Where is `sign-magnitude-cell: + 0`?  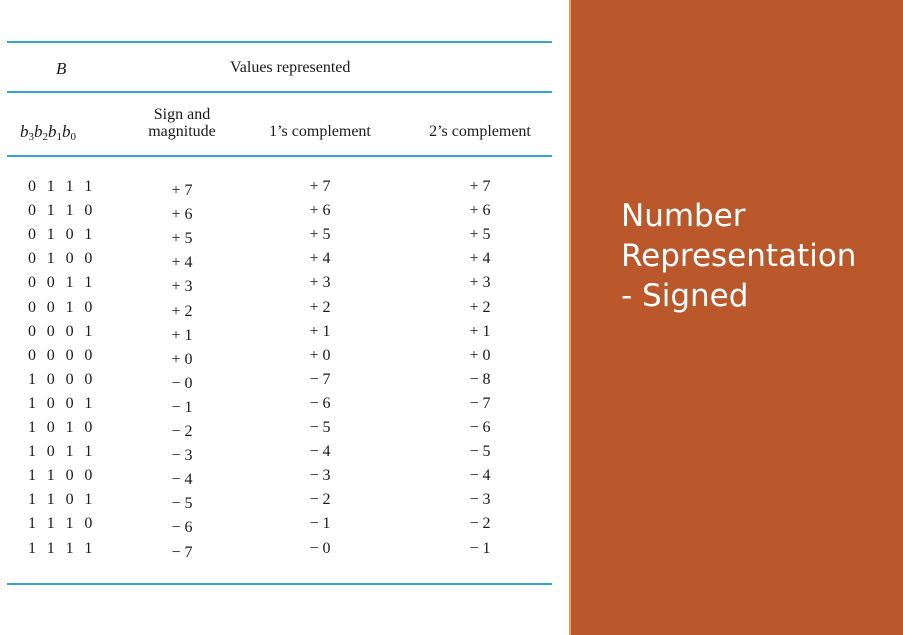
sign-magnitude-cell: + 0 is located at coordinates (182, 359).